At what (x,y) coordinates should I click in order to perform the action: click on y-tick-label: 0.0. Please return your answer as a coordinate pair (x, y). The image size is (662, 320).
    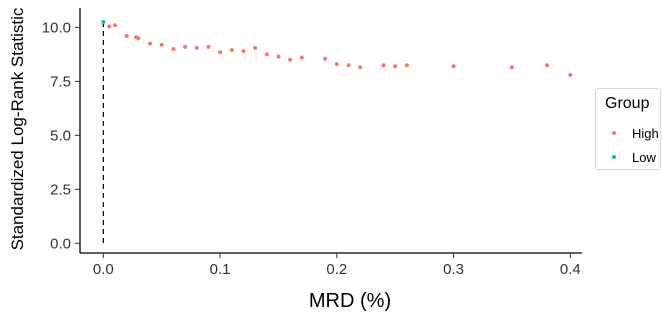
    Looking at the image, I should click on (60, 243).